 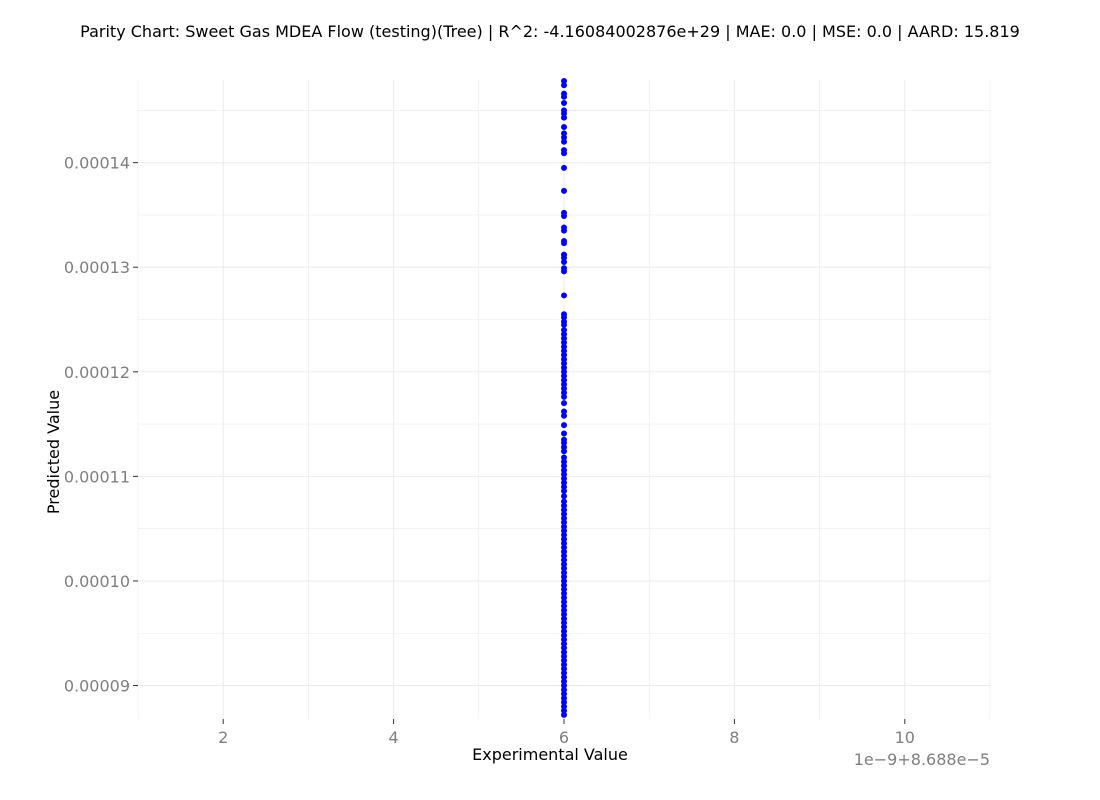 What do you see at coordinates (550, 754) in the screenshot?
I see `x-axis-label: Experimental Value` at bounding box center [550, 754].